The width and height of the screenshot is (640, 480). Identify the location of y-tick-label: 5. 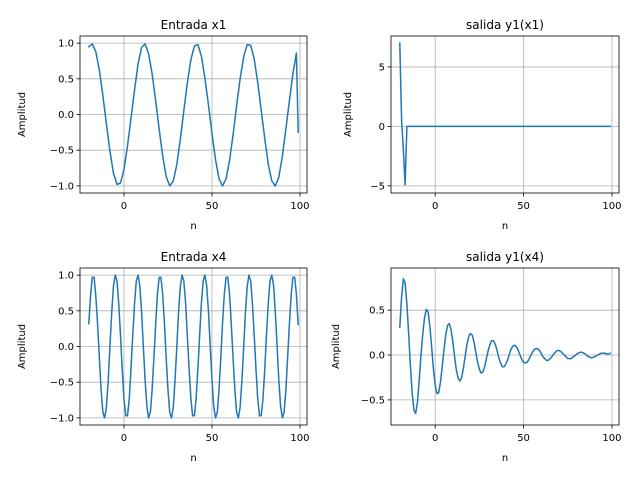
(382, 67).